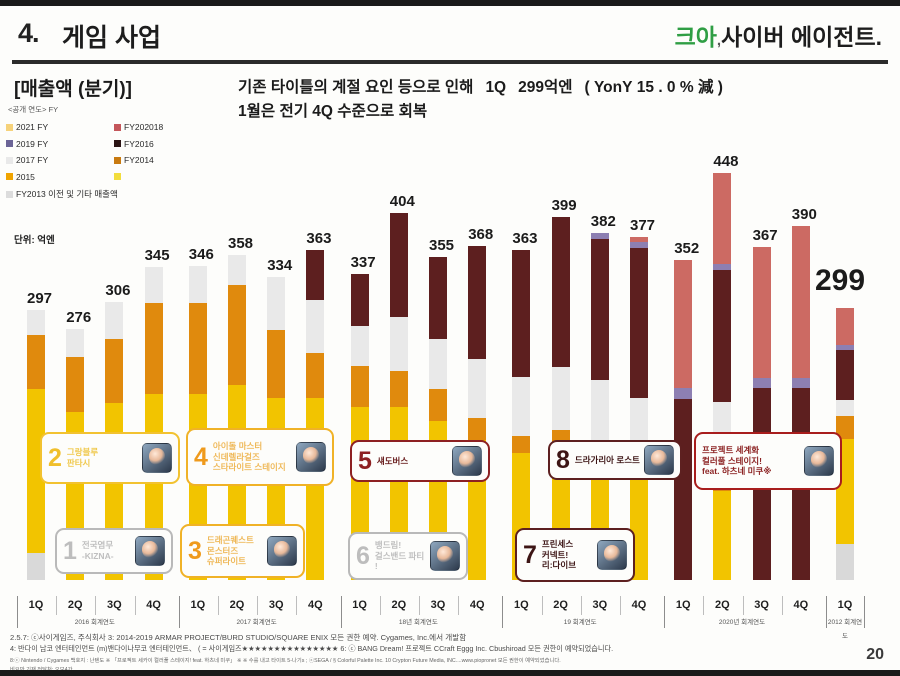 This screenshot has width=900, height=676. I want to click on callout-number: 5, so click(365, 460).